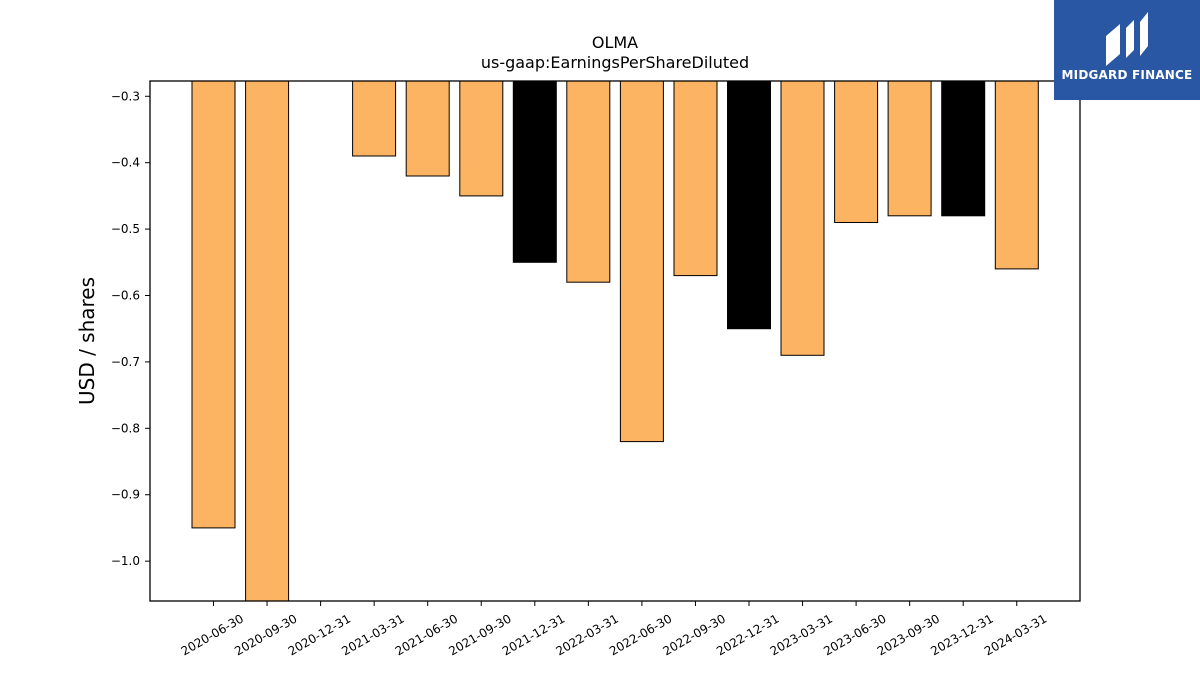  I want to click on y-tick-label: −0.9, so click(125, 495).